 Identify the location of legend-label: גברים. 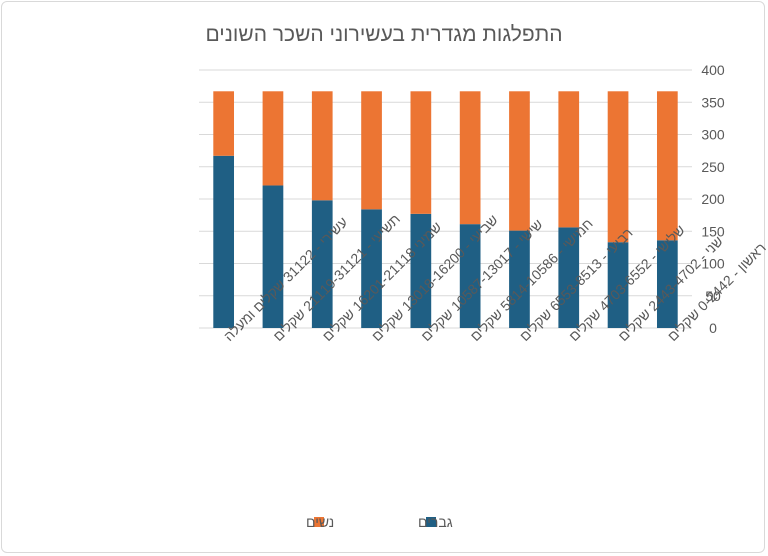
(435, 522).